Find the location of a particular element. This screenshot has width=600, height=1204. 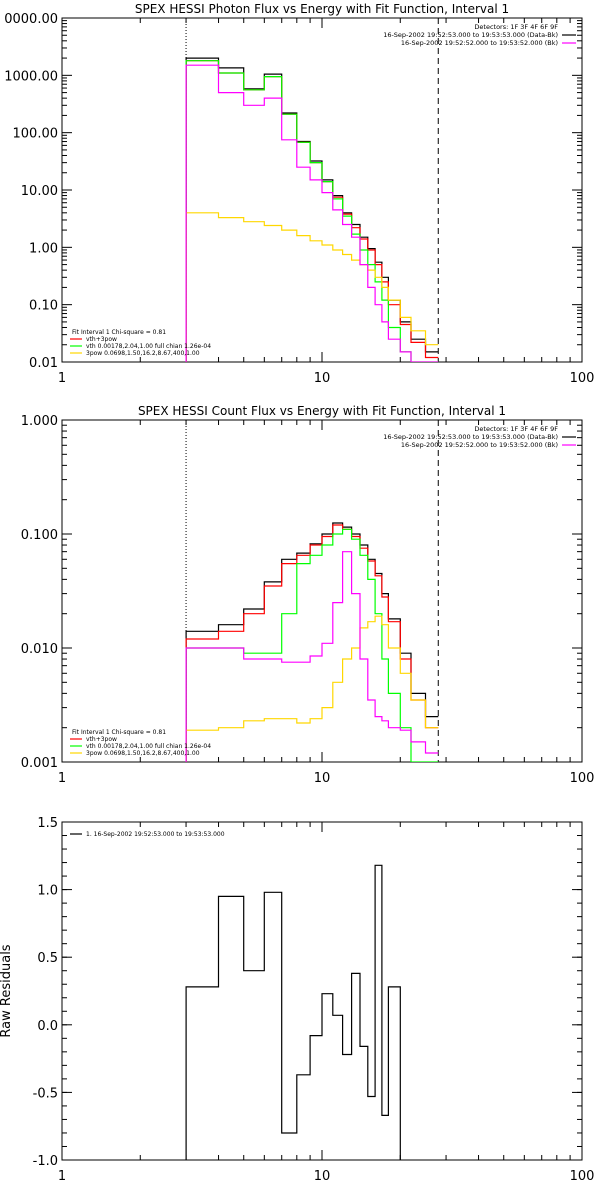

y-tick-label: 0.5 is located at coordinates (47, 958).